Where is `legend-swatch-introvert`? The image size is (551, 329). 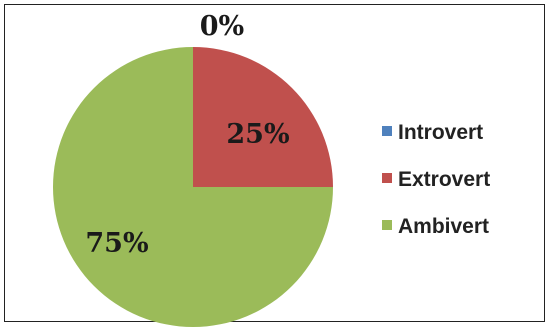
legend-swatch-introvert is located at coordinates (387, 131).